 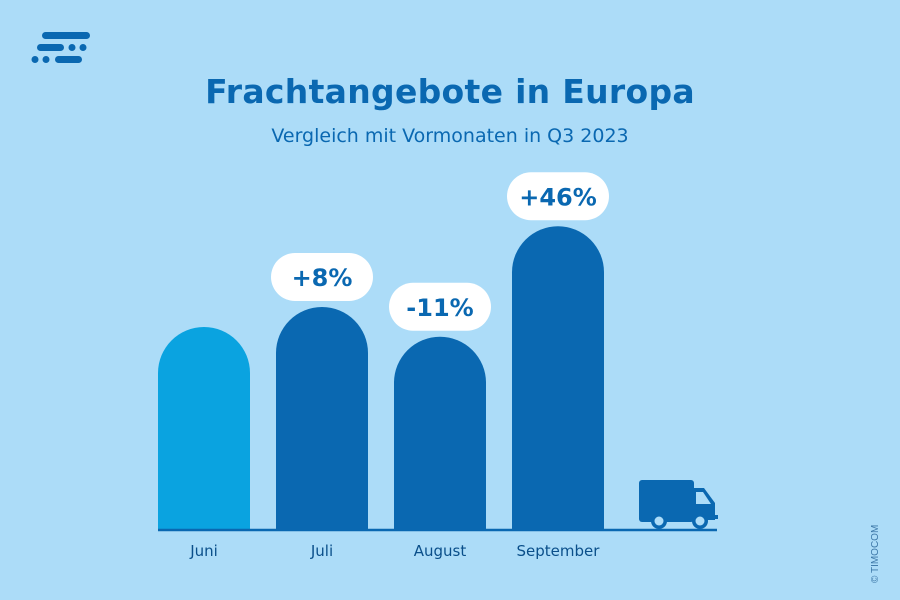 What do you see at coordinates (559, 551) in the screenshot?
I see `x-tick-label: September` at bounding box center [559, 551].